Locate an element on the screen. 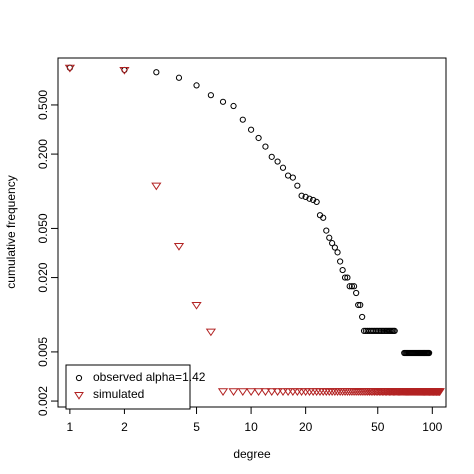 This screenshot has height=474, width=474. x-axis-label: degree is located at coordinates (252, 454).